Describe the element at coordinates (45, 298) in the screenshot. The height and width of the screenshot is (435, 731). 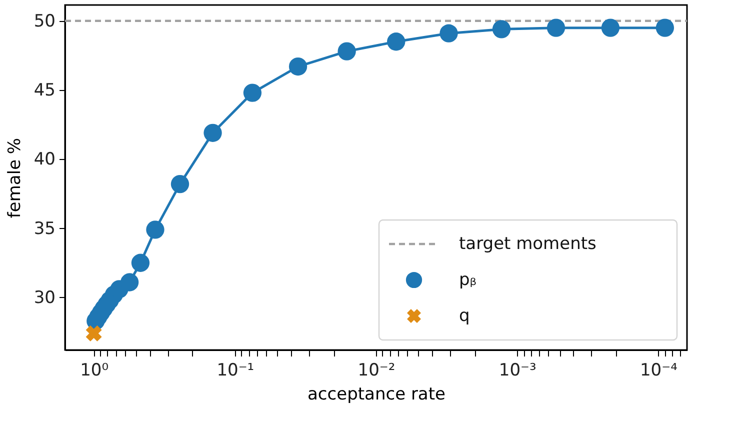
I see `y-tick-label: 30` at that location.